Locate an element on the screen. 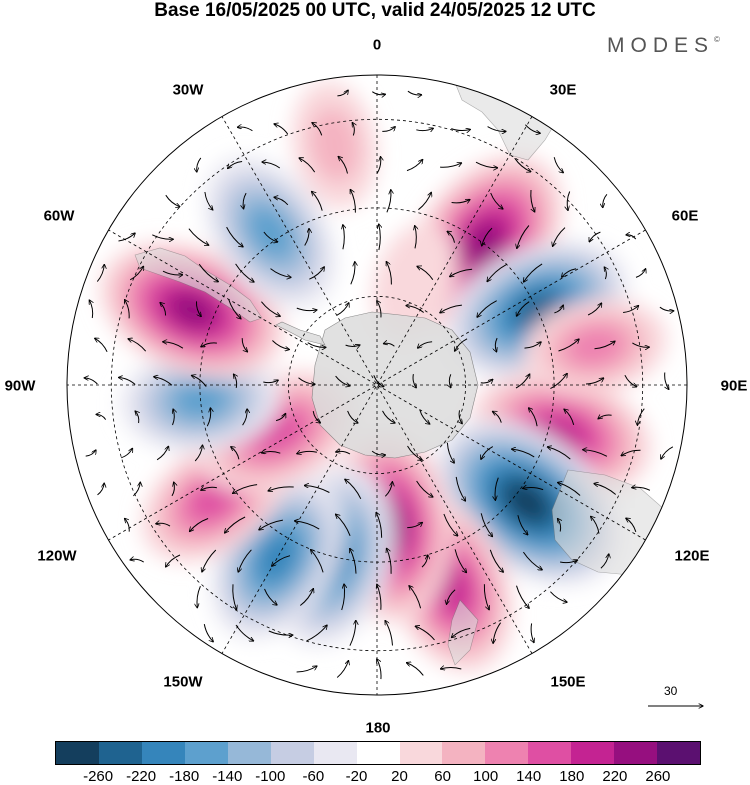 Image resolution: width=750 pixels, height=785 pixels. colorbar-tick-label: 100 is located at coordinates (486, 776).